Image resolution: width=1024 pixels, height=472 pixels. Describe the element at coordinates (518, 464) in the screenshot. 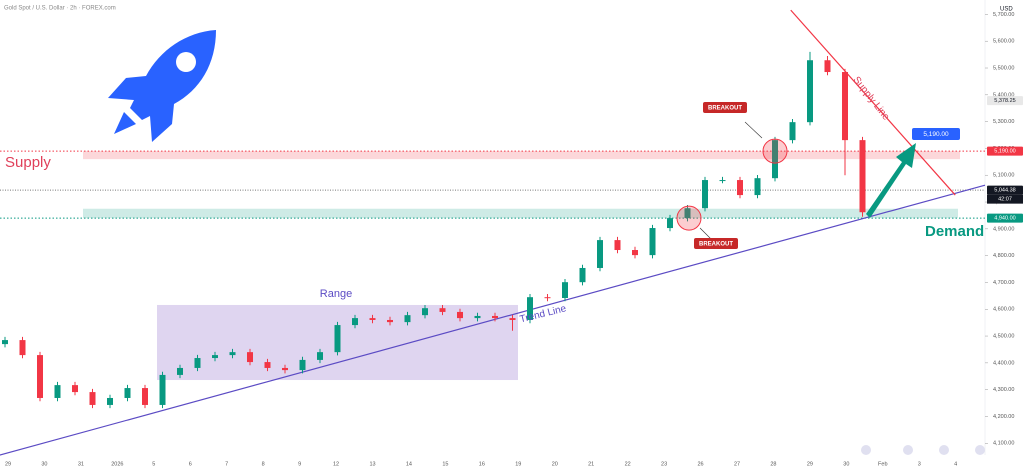

I see `x-tick-label: 19` at that location.